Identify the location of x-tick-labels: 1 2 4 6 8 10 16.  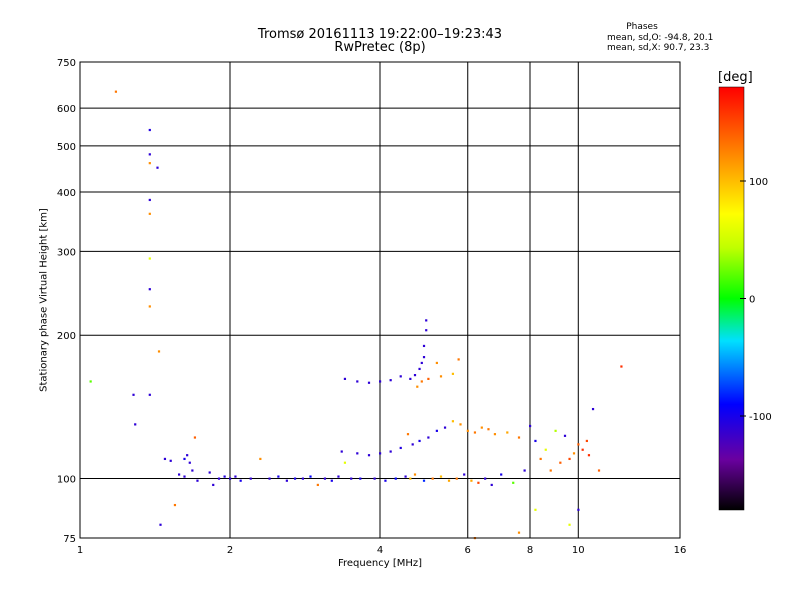
(382, 550).